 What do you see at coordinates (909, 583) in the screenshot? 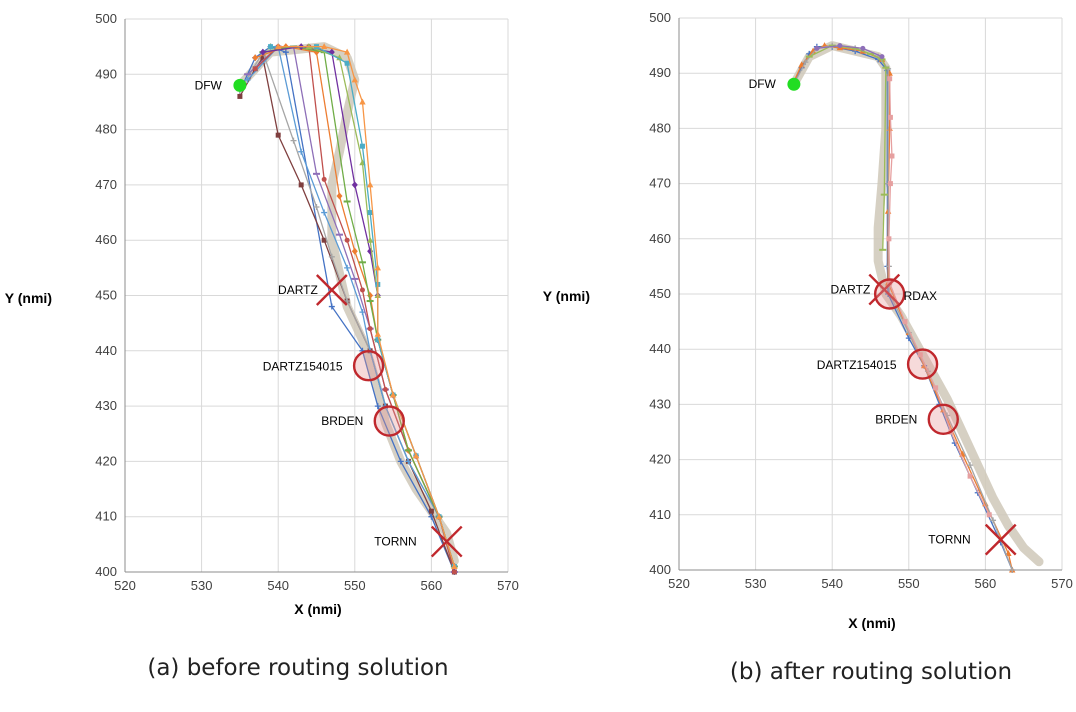
I see `x-tick-label: 550` at bounding box center [909, 583].